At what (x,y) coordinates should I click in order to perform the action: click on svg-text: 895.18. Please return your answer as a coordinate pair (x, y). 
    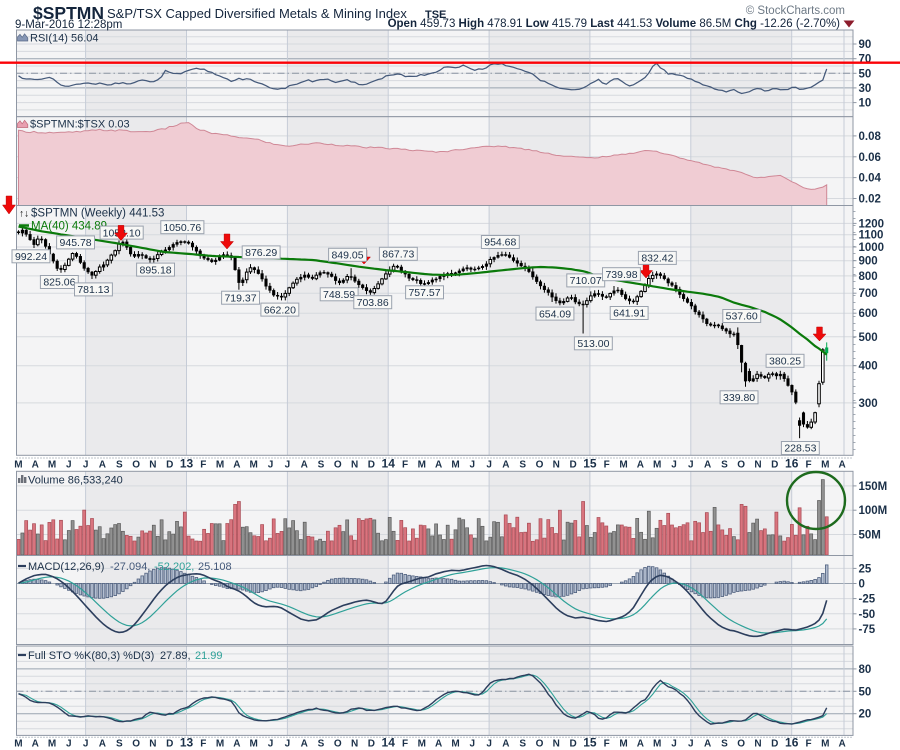
    Looking at the image, I should click on (156, 270).